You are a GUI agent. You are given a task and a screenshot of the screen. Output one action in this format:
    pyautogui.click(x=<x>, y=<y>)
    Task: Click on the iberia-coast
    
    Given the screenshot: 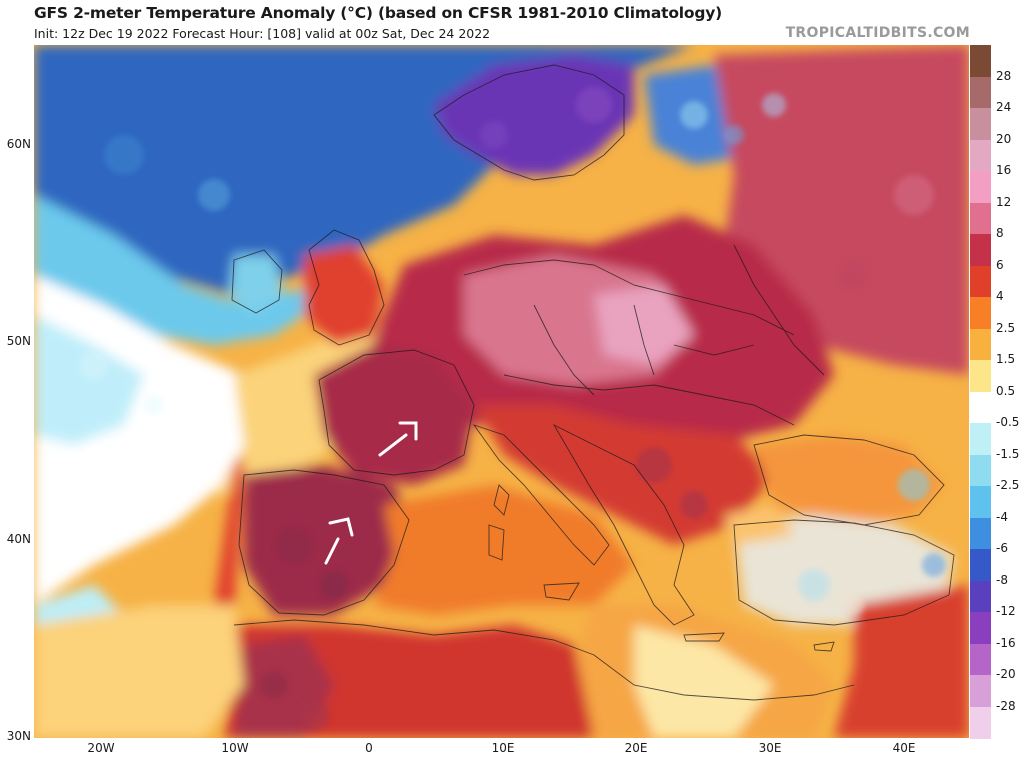 What is the action you would take?
    pyautogui.click(x=324, y=542)
    